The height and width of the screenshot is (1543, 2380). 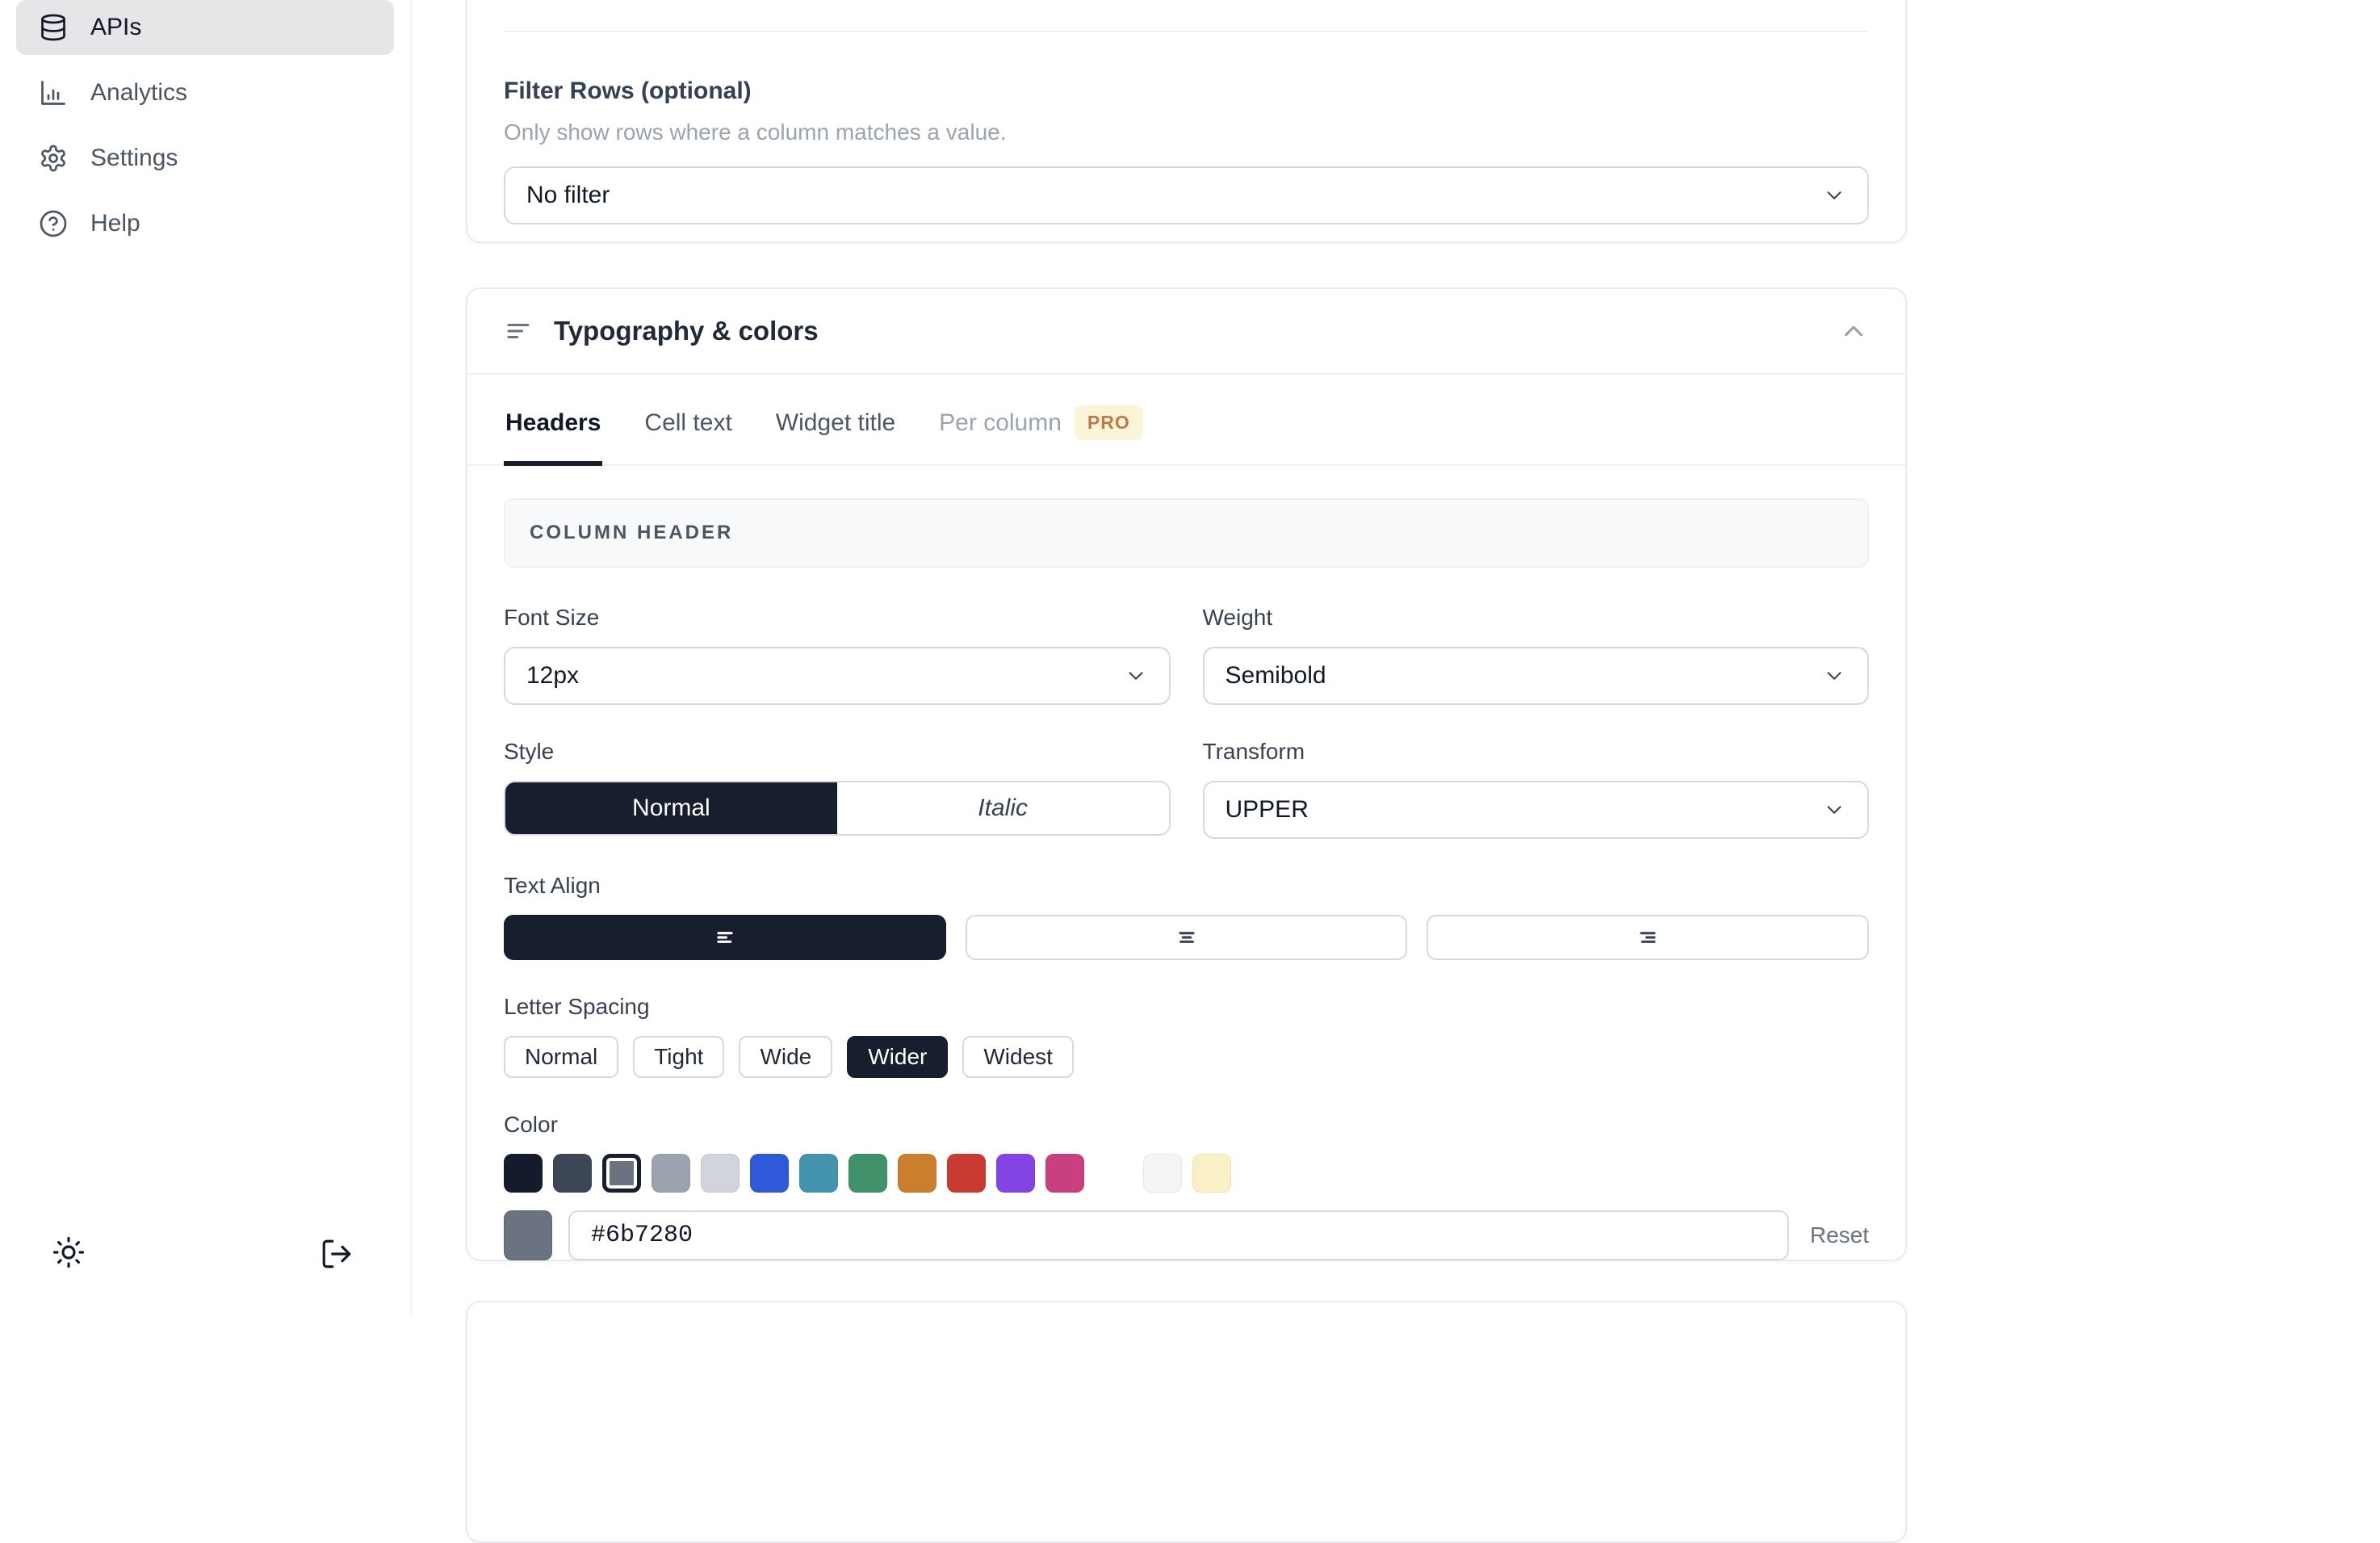 I want to click on sidebar-item-label: Help, so click(x=115, y=223).